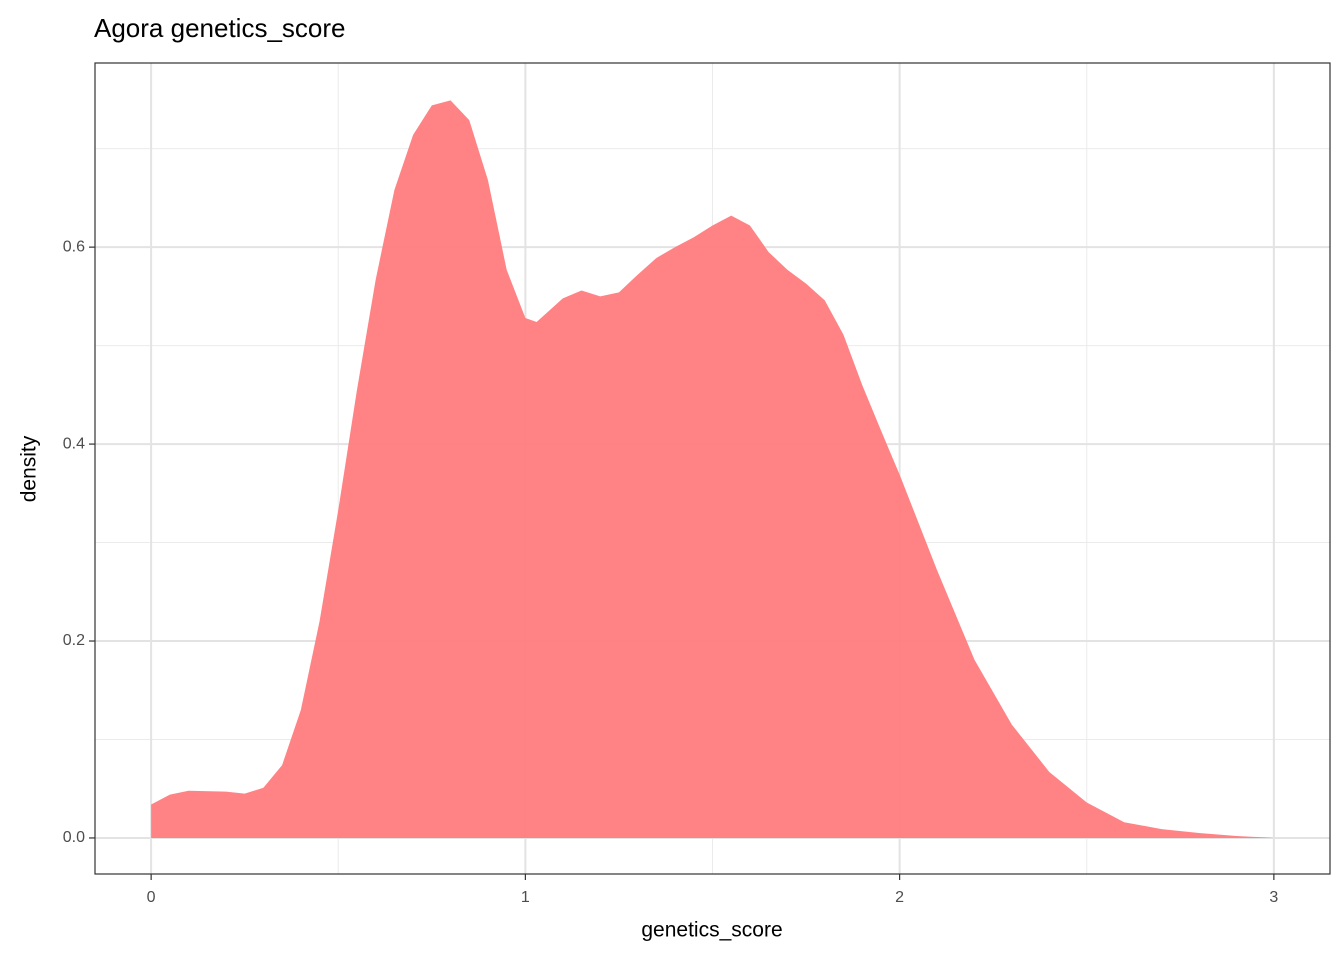 This screenshot has height=960, width=1344. Describe the element at coordinates (899, 897) in the screenshot. I see `x-tick-label: 2` at that location.